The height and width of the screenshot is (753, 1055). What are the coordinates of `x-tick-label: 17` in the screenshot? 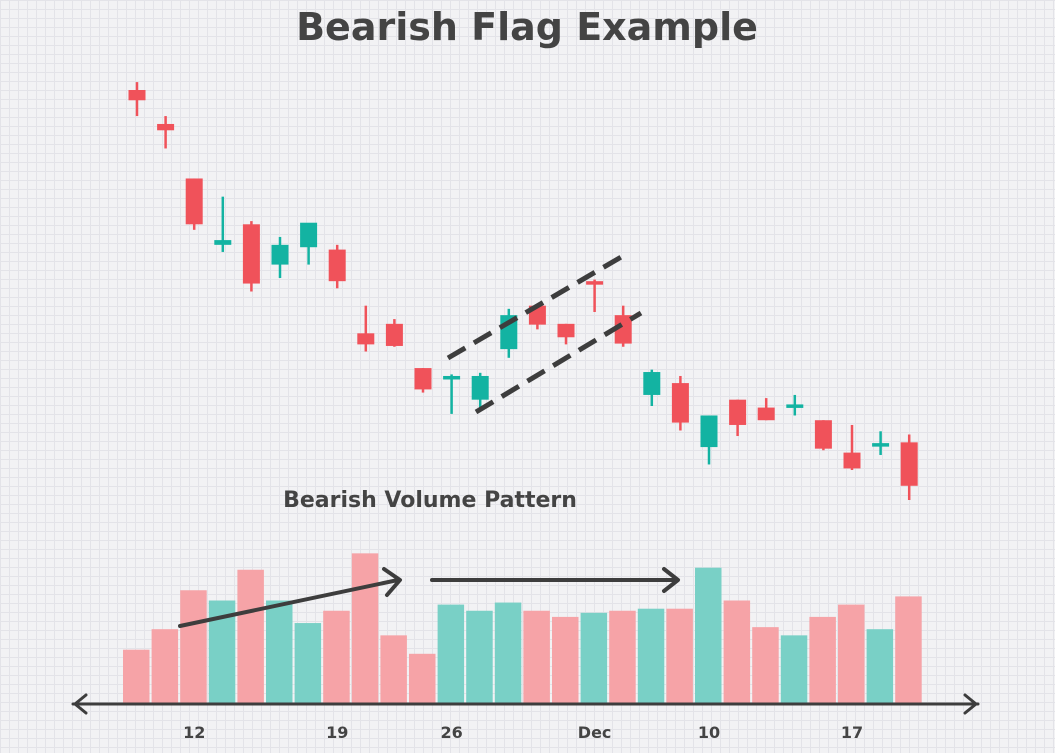 It's located at (852, 732).